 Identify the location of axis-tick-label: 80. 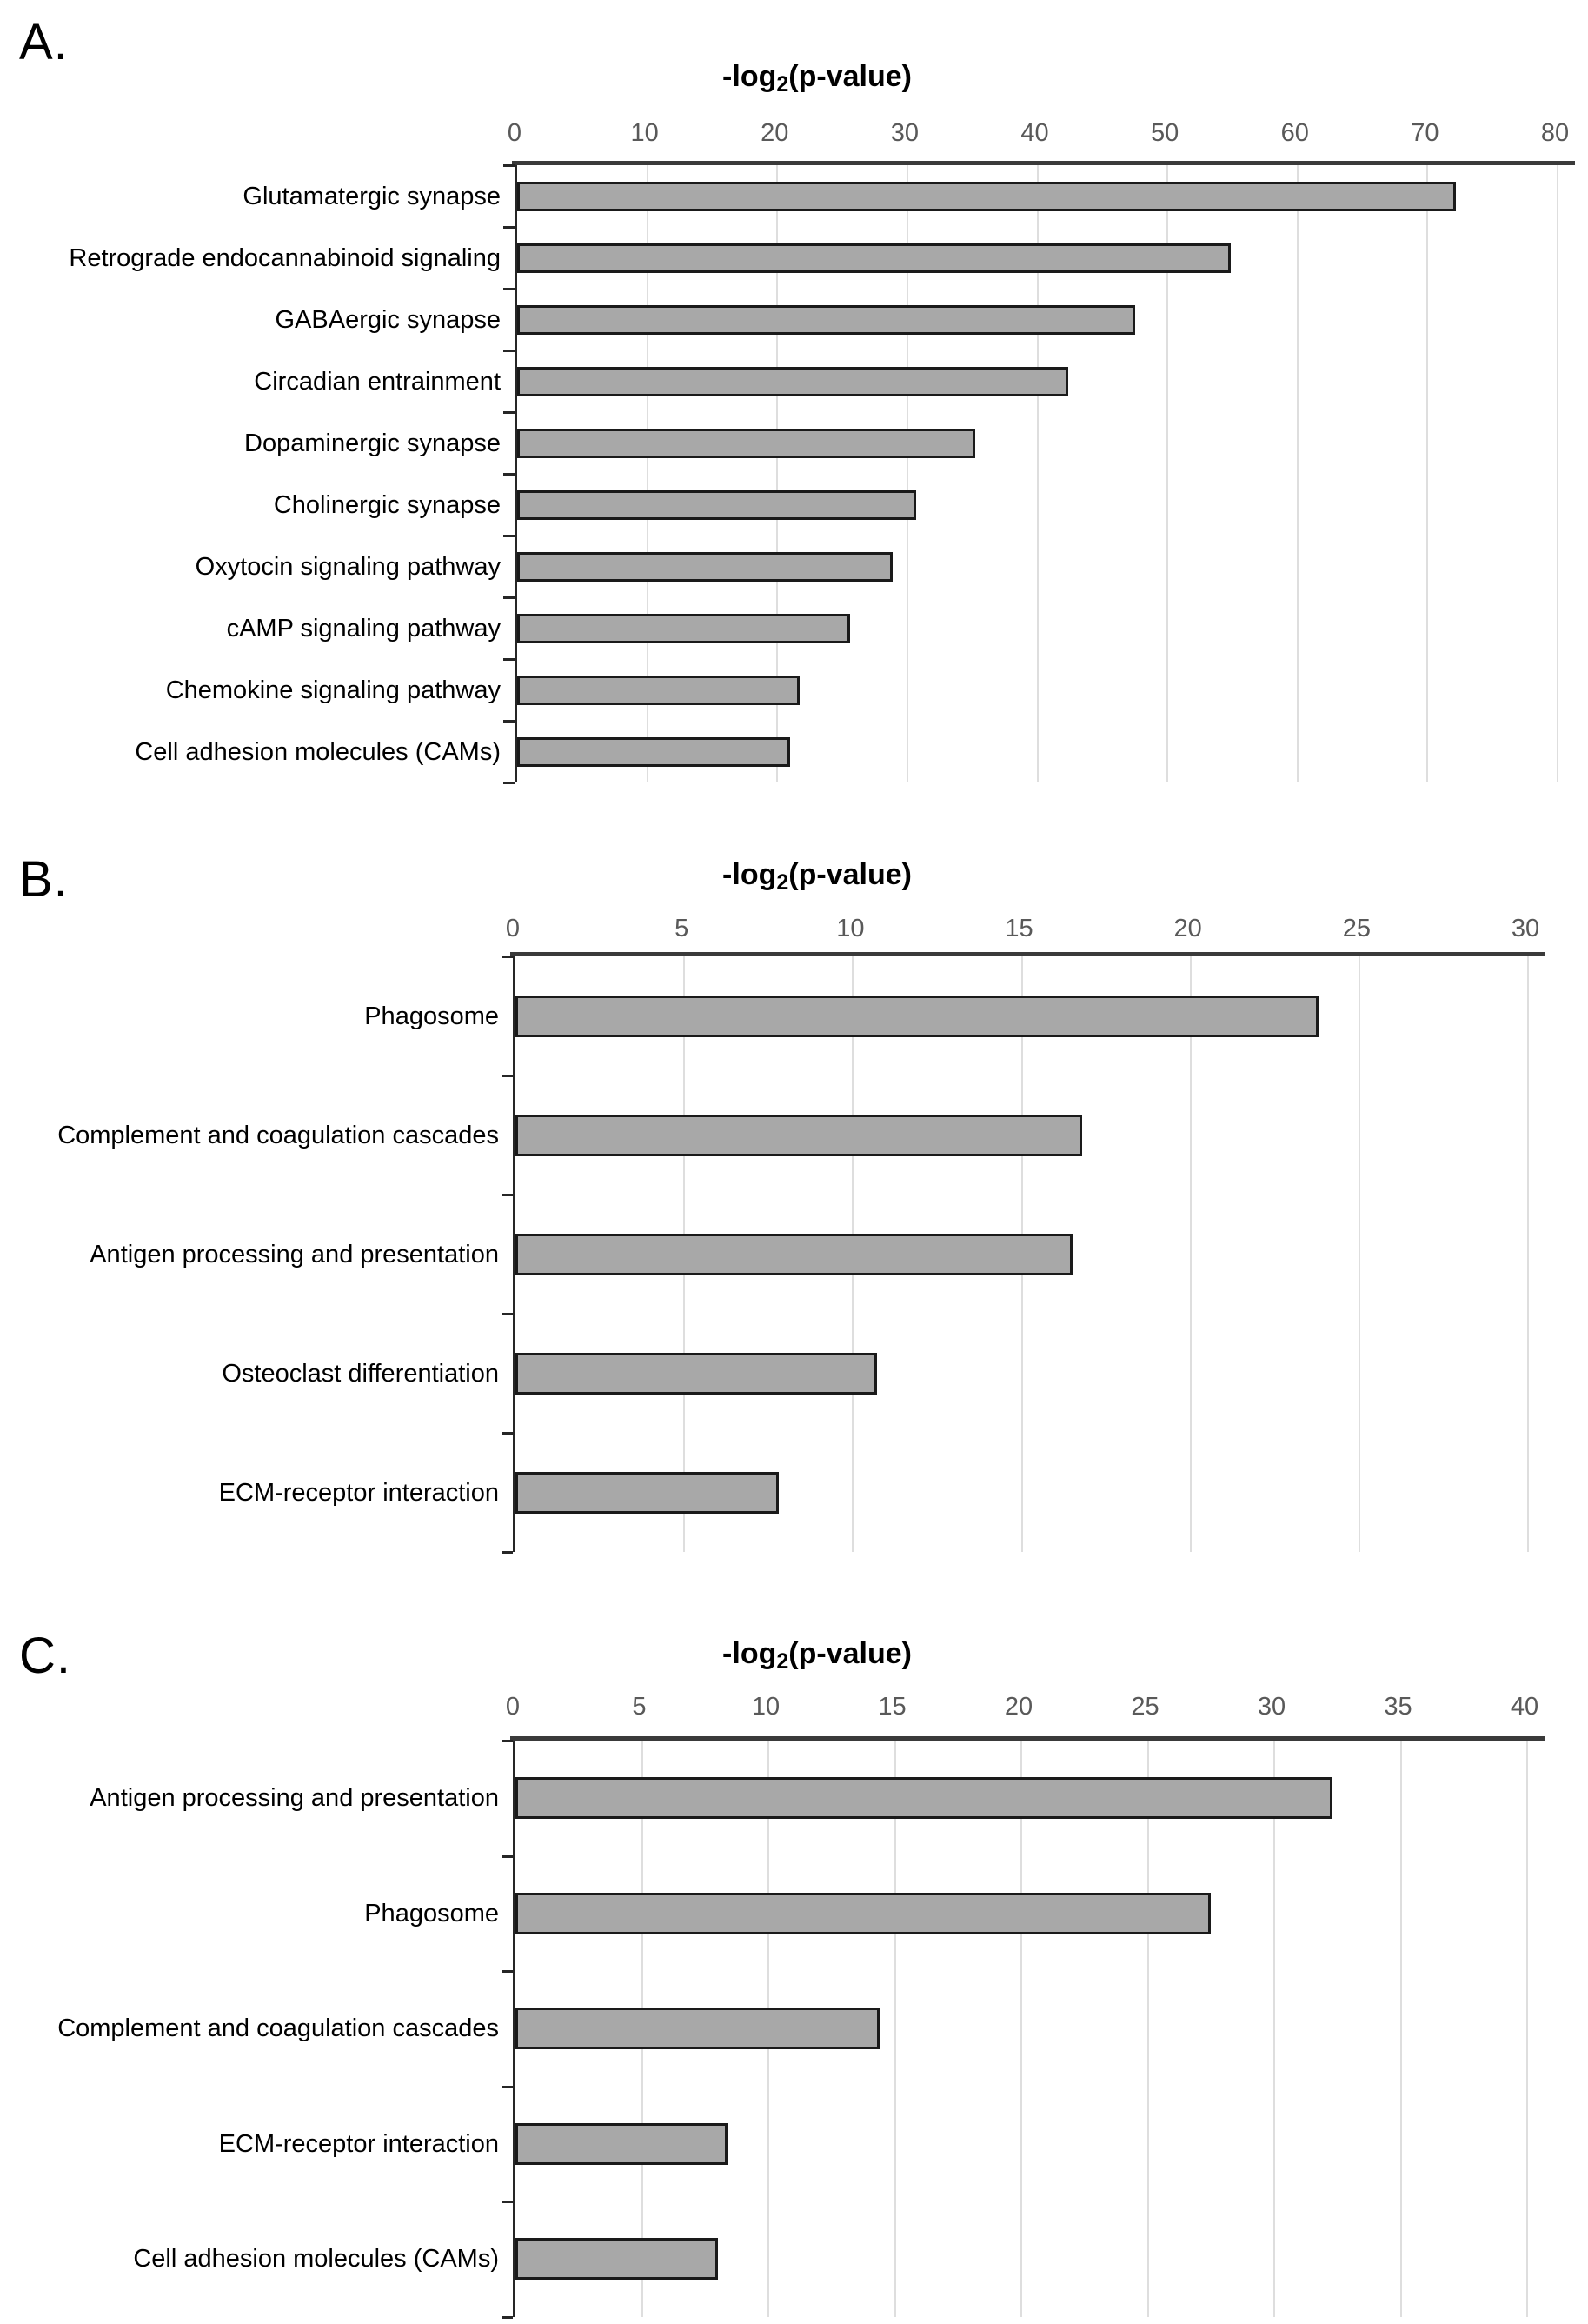
(1555, 133).